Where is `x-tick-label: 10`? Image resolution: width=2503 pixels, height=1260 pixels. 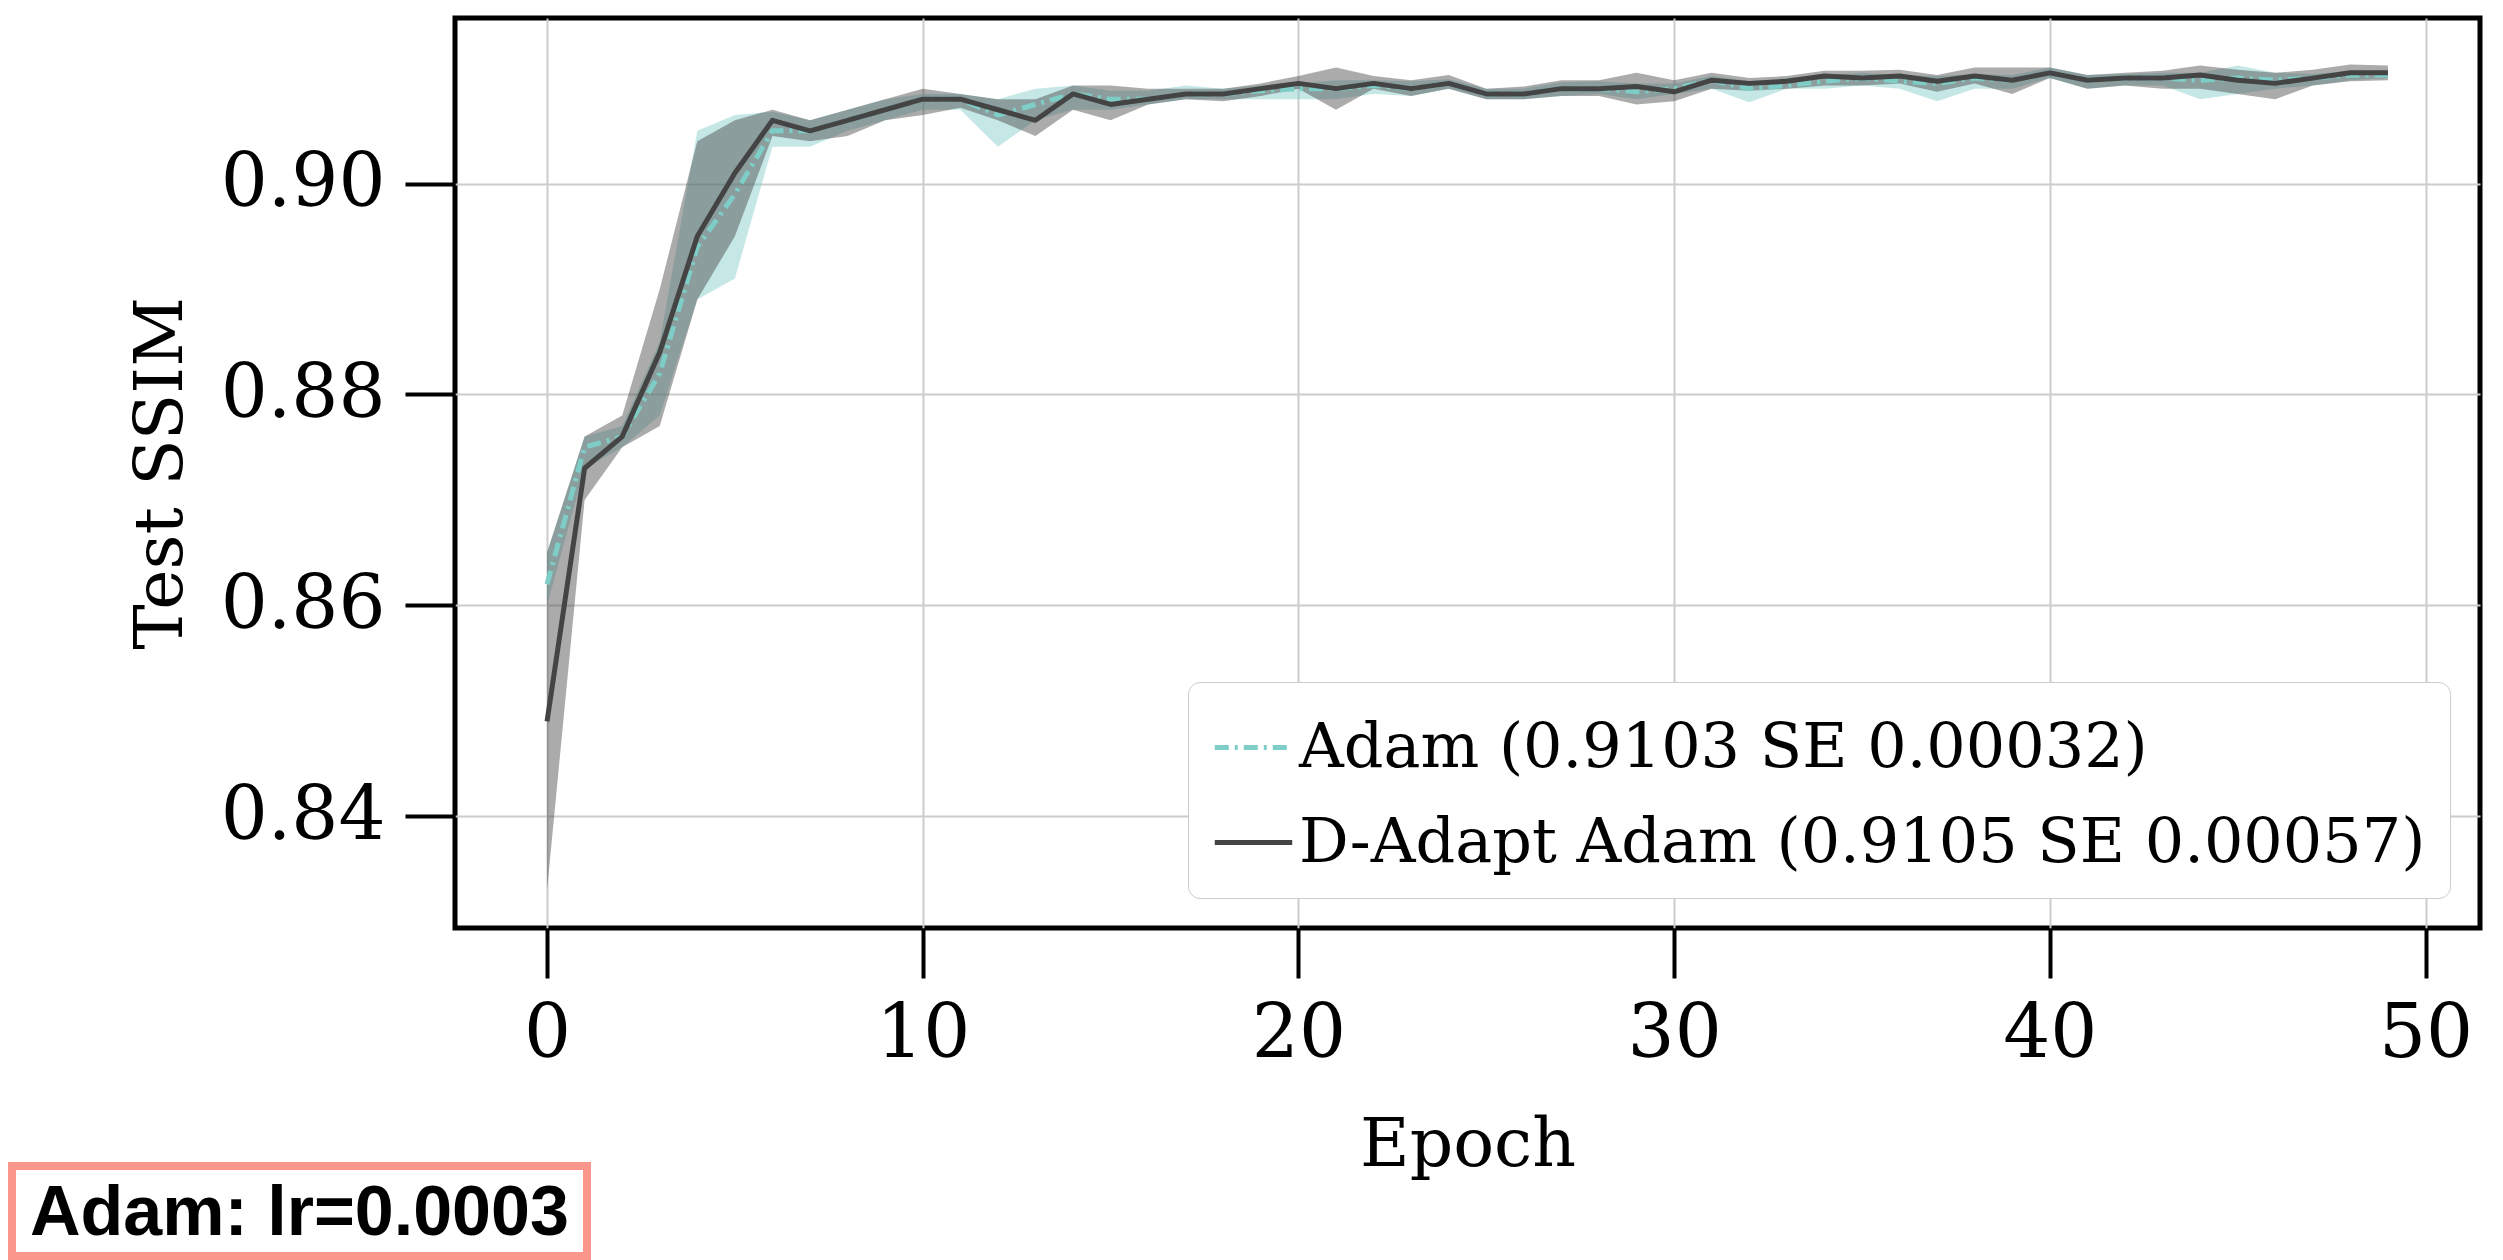 x-tick-label: 10 is located at coordinates (923, 1030).